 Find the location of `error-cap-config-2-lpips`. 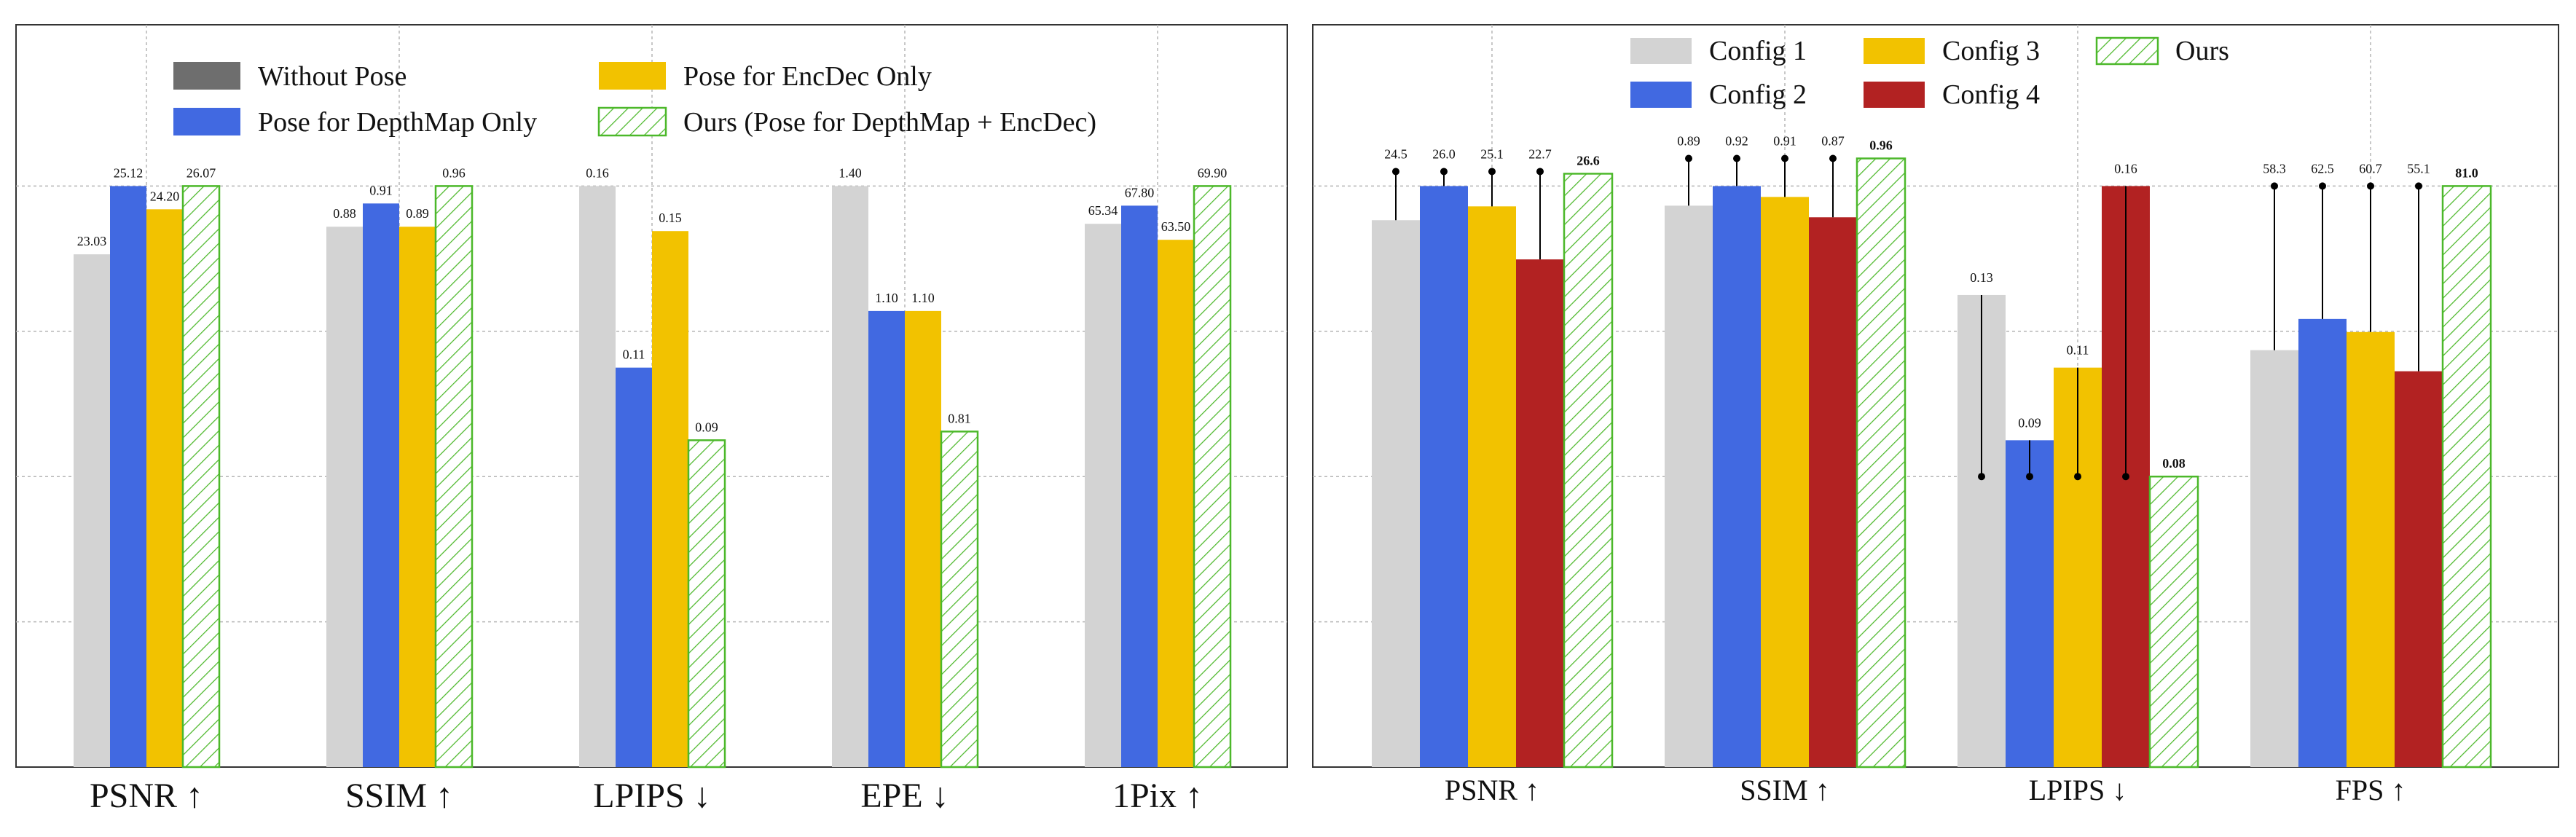

error-cap-config-2-lpips is located at coordinates (2029, 477).